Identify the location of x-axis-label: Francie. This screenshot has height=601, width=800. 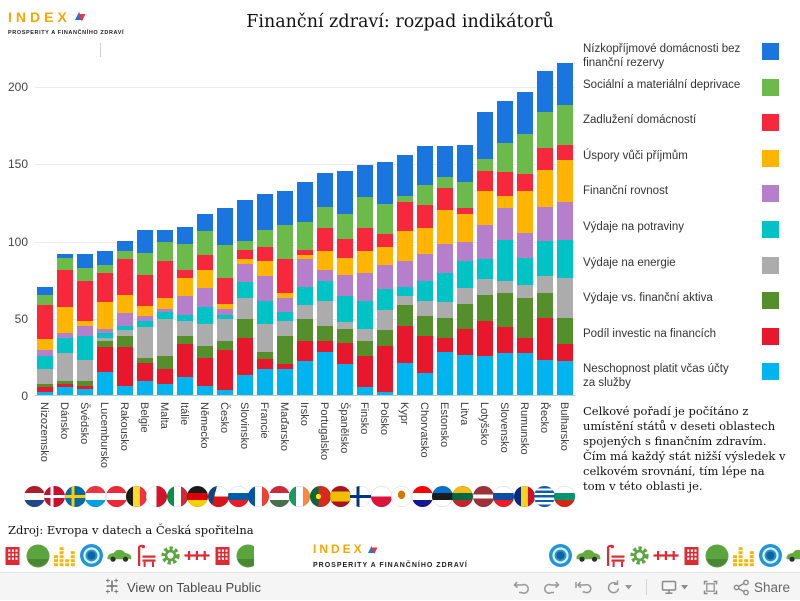
(264, 420).